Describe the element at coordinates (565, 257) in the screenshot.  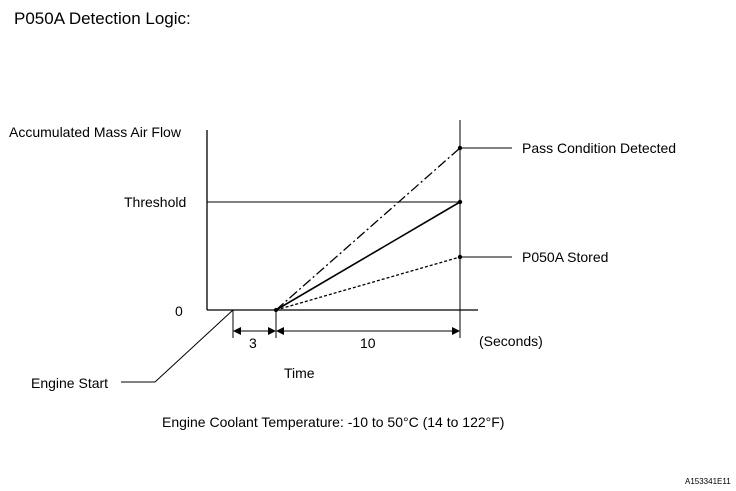
I see `p050a-stored-label: P050A Stored` at that location.